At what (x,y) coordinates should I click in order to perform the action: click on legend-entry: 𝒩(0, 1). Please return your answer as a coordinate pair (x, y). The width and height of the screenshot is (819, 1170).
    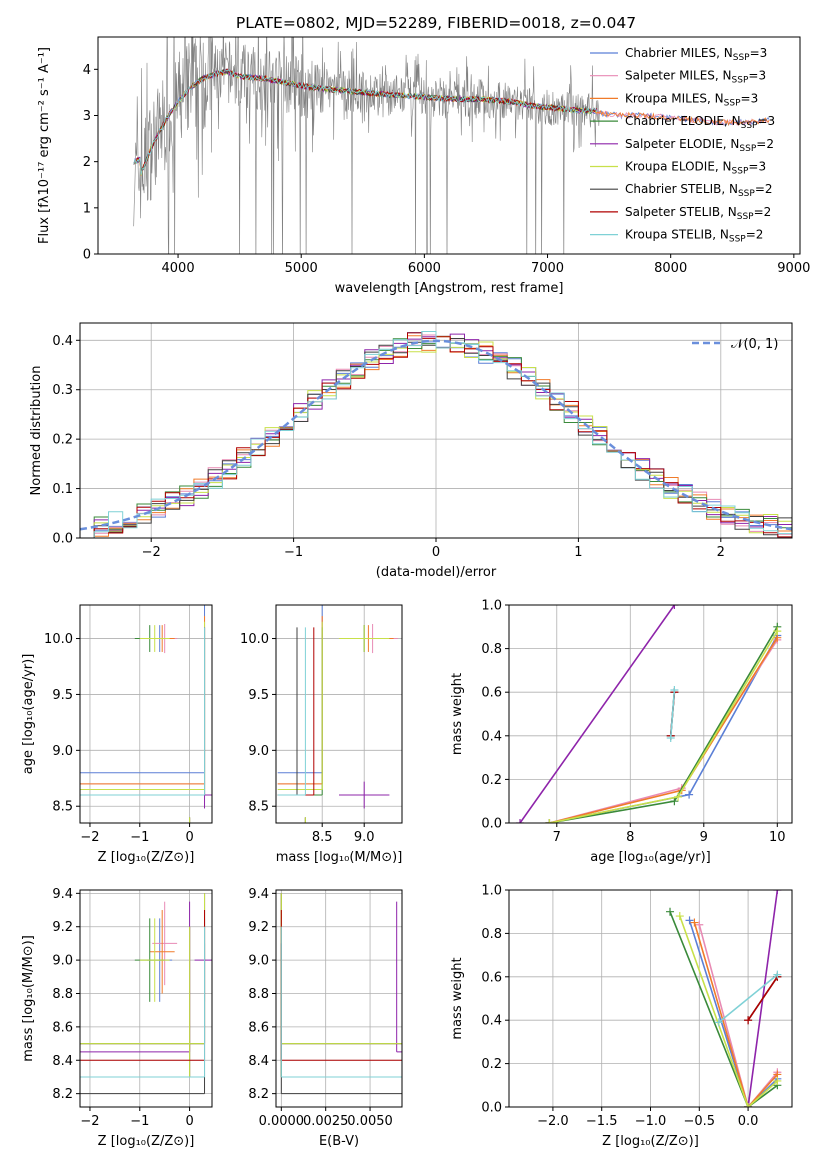
    Looking at the image, I should click on (754, 344).